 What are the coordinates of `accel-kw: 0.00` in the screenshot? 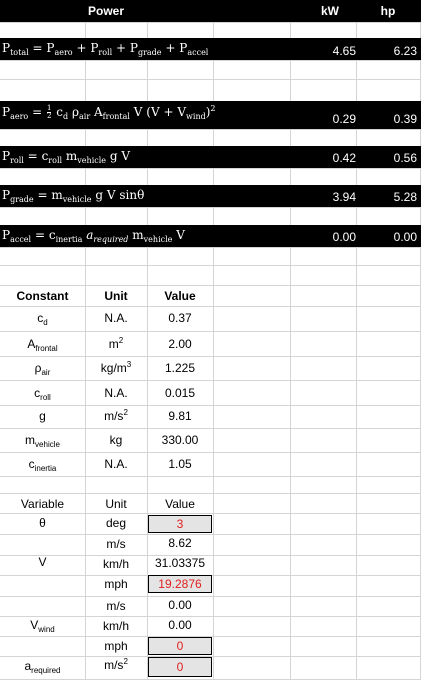 It's located at (344, 237).